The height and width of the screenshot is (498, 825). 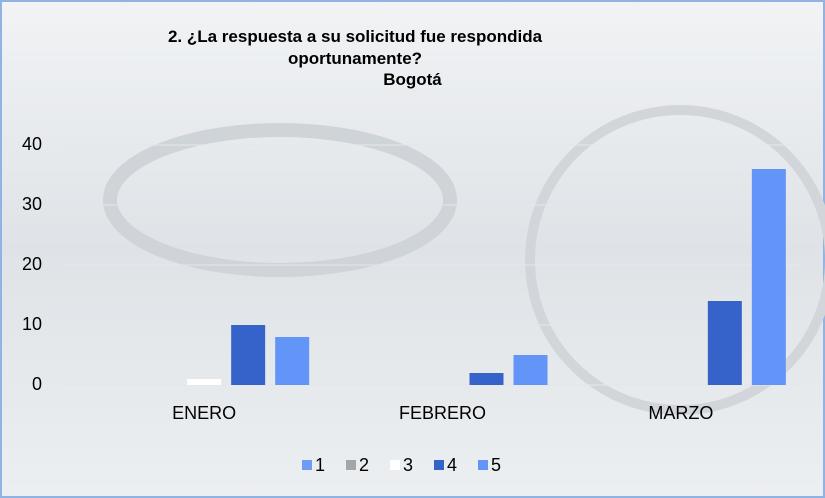 I want to click on legend-label: 5, so click(x=496, y=465).